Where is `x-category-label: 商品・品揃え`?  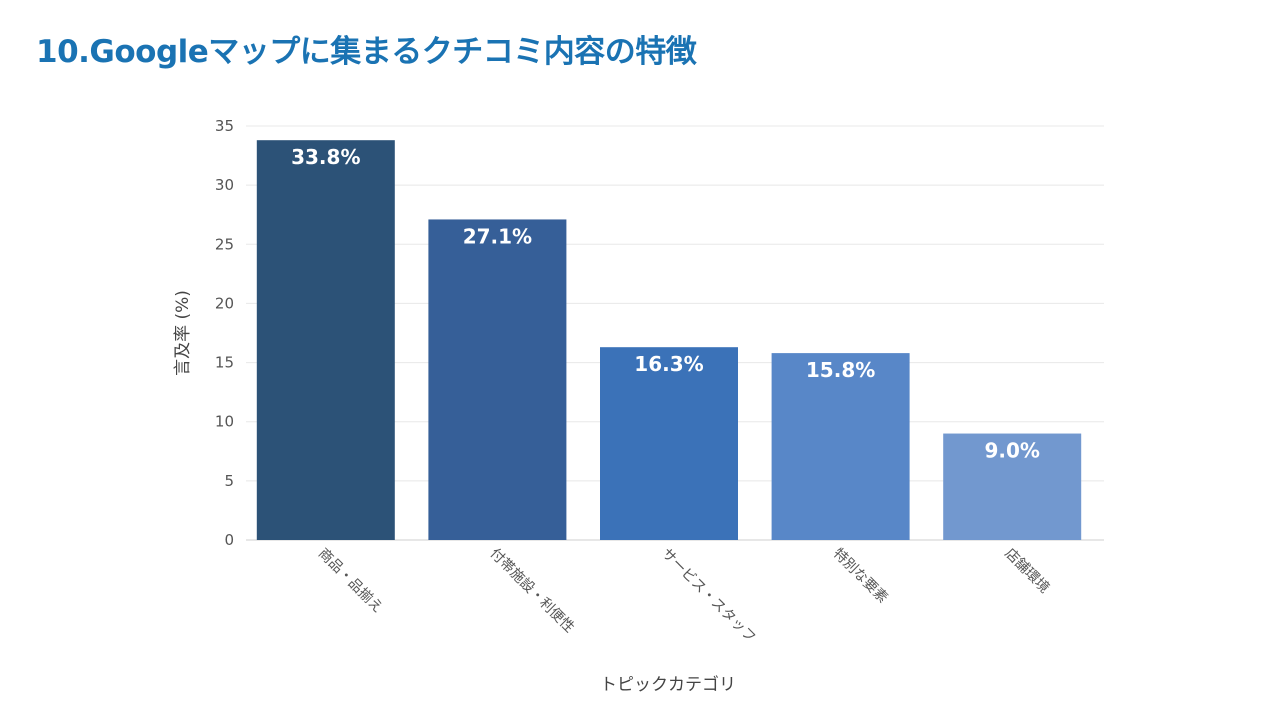
x-category-label: 商品・品揃え is located at coordinates (350, 581).